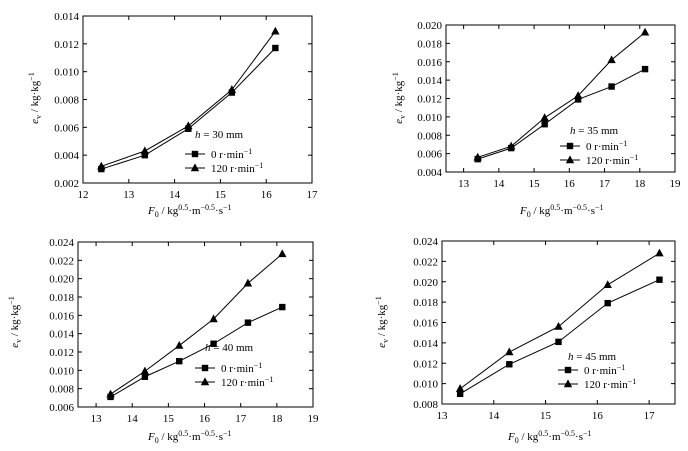 Image resolution: width=688 pixels, height=451 pixels. Describe the element at coordinates (66, 184) in the screenshot. I see `y-tick-label: 0.002` at that location.